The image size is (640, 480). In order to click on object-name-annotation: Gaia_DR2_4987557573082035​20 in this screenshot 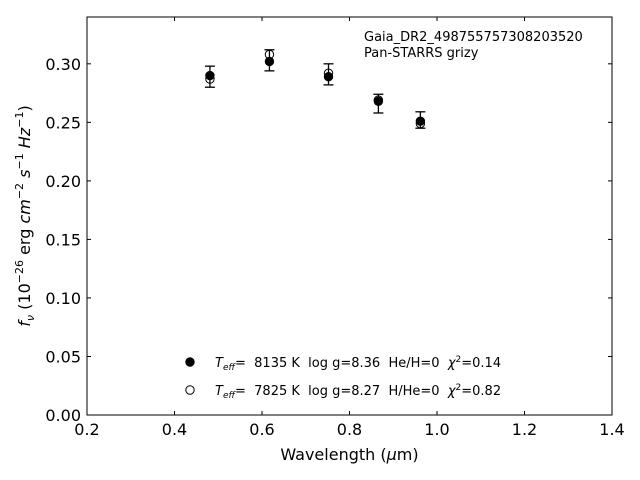, I will do `click(473, 37)`.